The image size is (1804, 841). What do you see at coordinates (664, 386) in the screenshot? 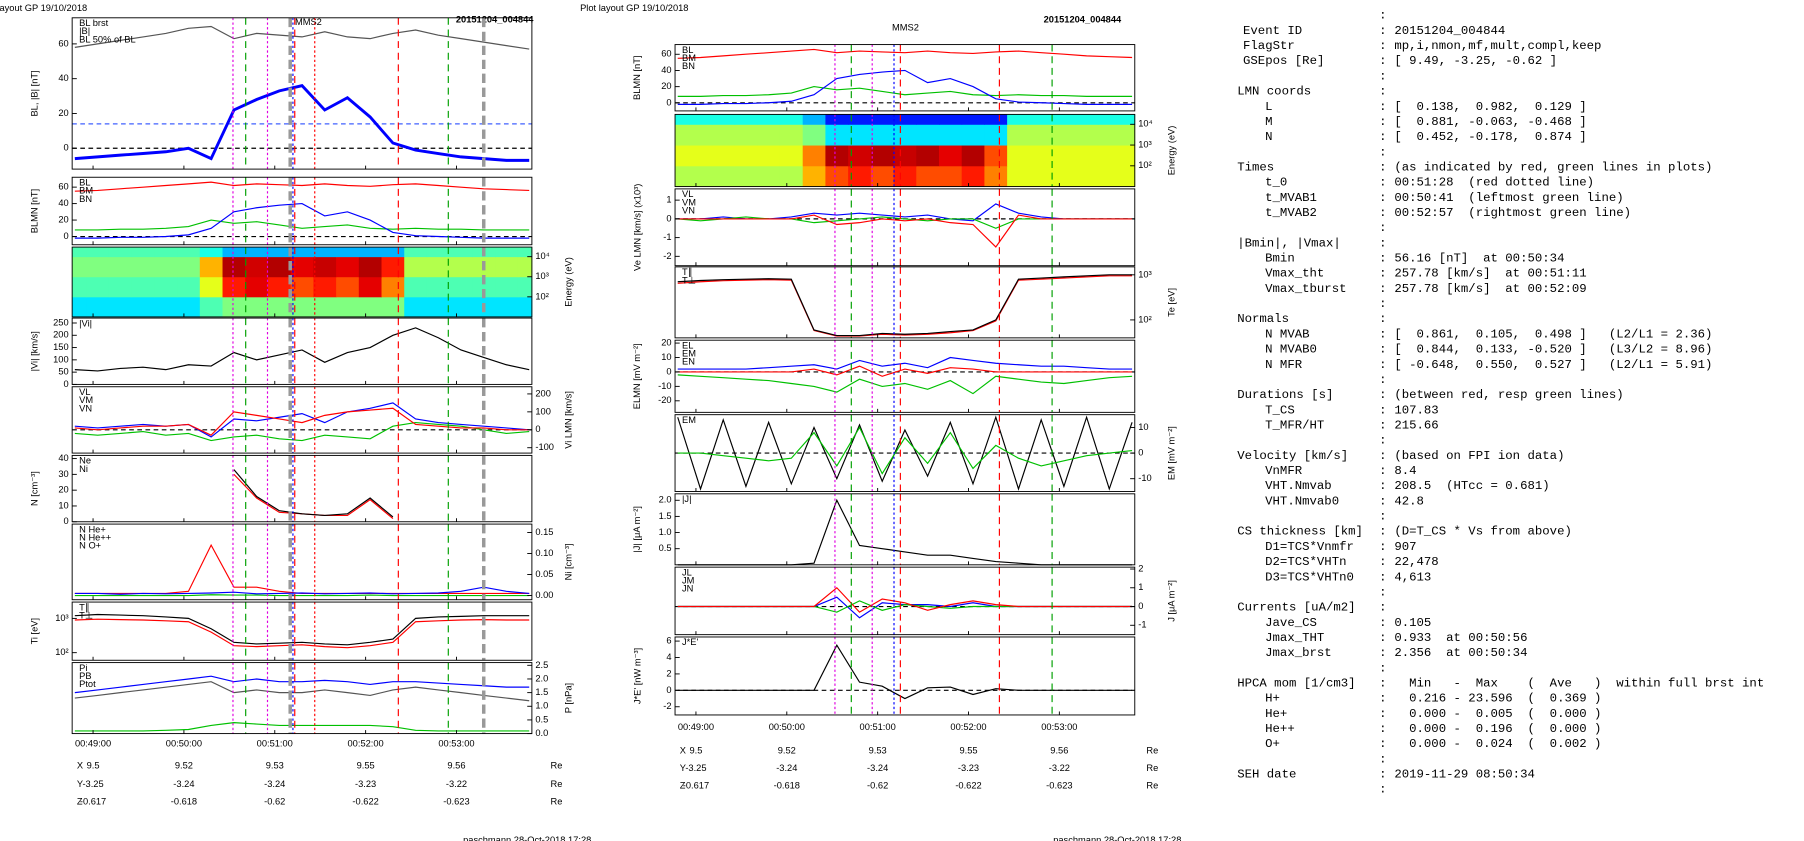
I see `y-tick-label: -10` at bounding box center [664, 386].